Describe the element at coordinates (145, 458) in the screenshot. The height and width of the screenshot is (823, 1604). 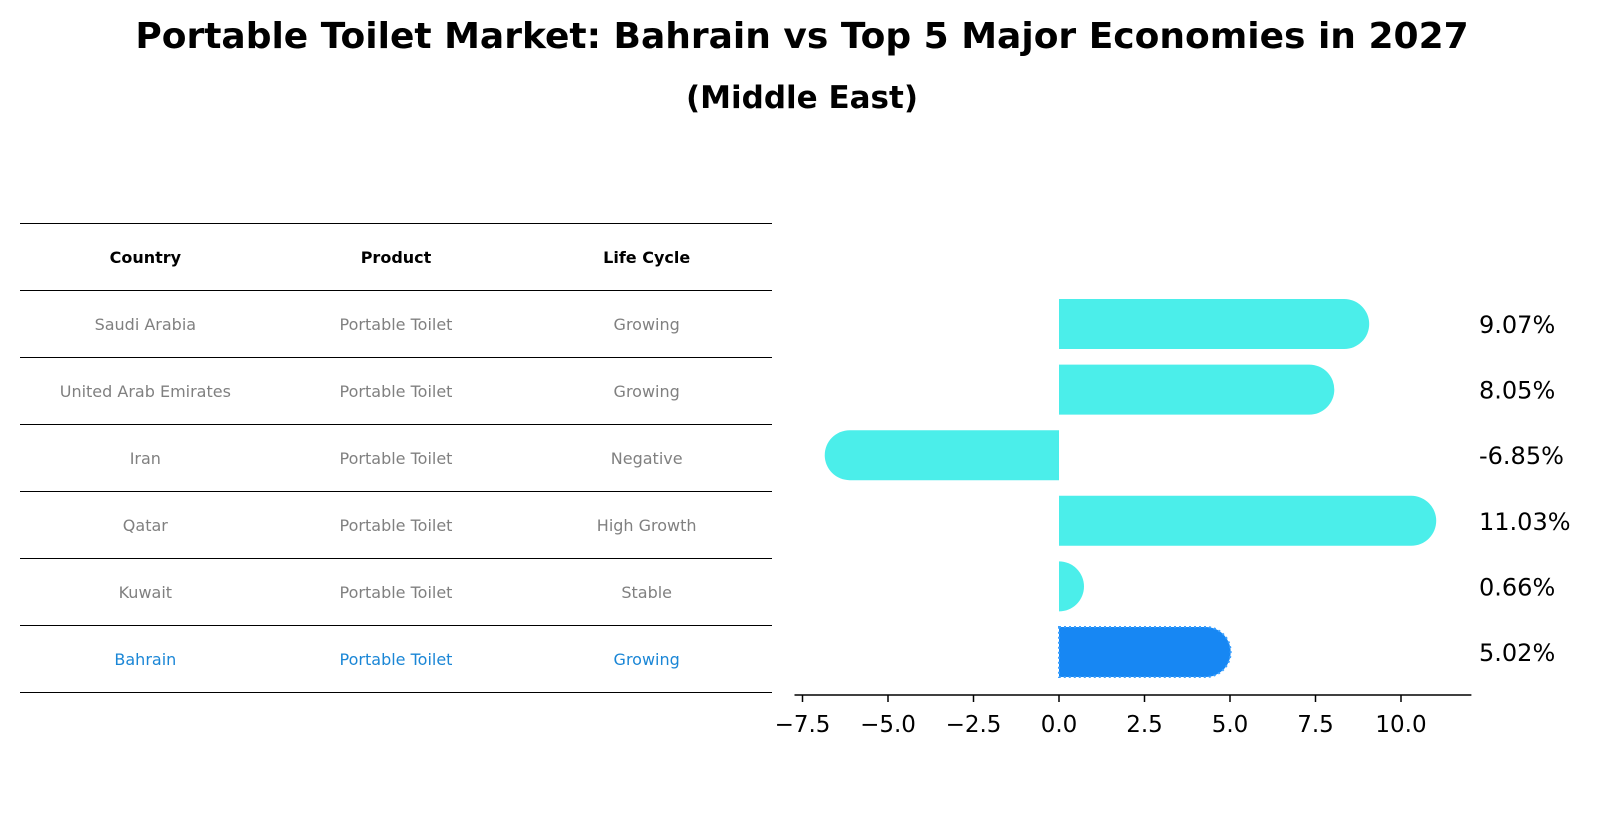
I see `cell-country: Iran` at that location.